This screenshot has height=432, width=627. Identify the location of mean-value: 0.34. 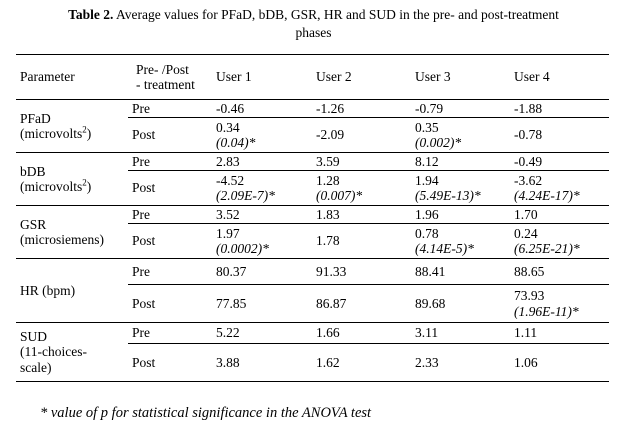
(228, 127).